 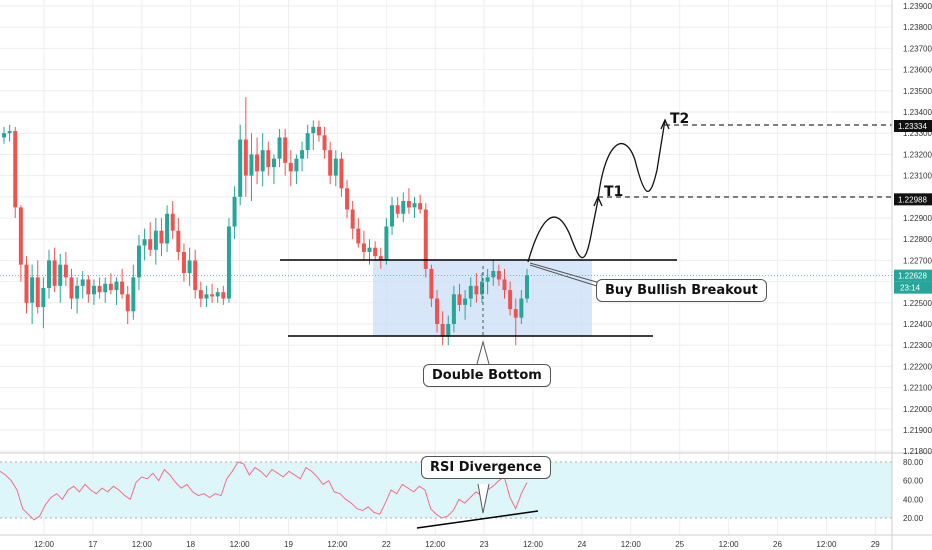 What do you see at coordinates (917, 409) in the screenshot?
I see `price-tick-label: 1.22000` at bounding box center [917, 409].